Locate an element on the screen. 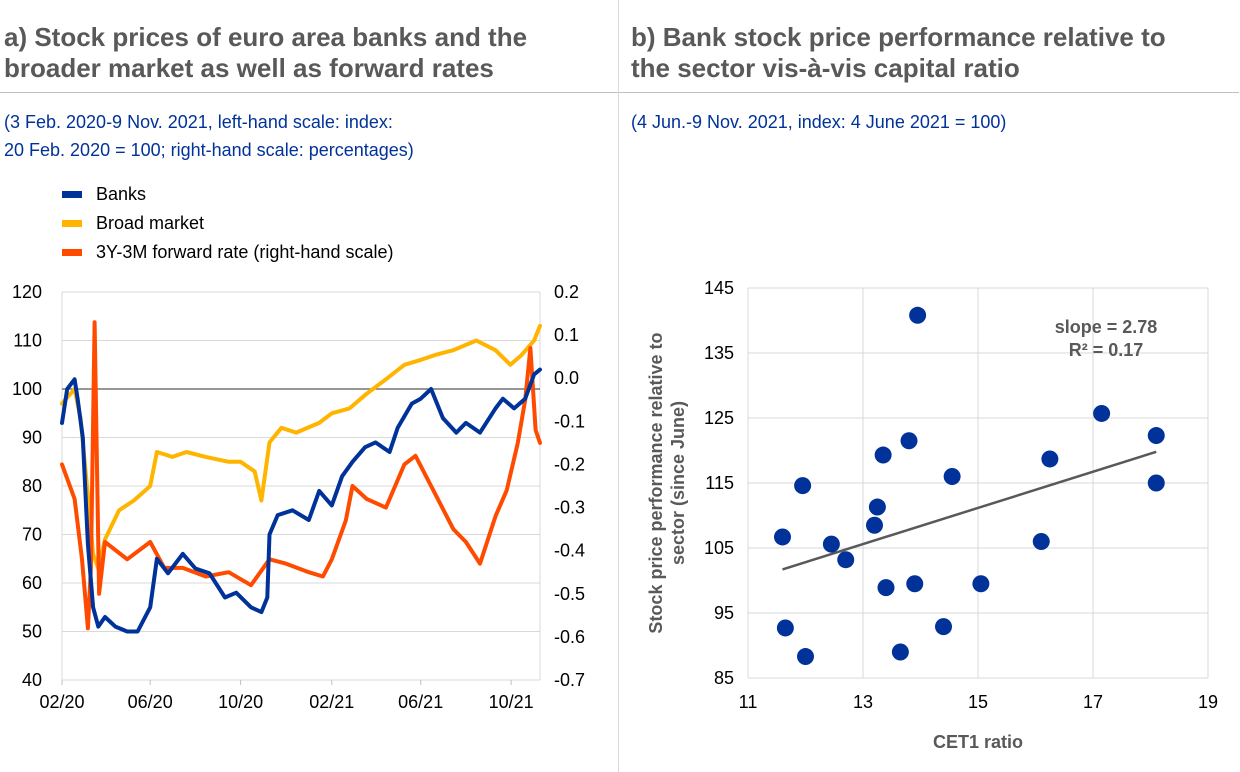 This screenshot has width=1240, height=772. legend-label-banks: Banks is located at coordinates (121, 194).